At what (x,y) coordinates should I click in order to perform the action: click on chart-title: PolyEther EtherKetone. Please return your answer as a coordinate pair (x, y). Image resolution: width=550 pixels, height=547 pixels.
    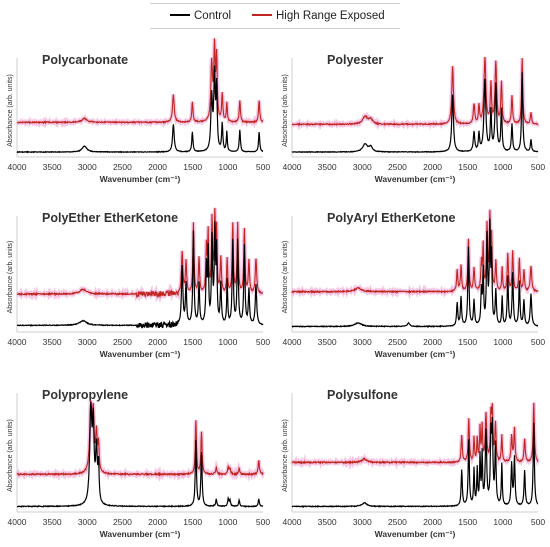
    Looking at the image, I should click on (110, 218).